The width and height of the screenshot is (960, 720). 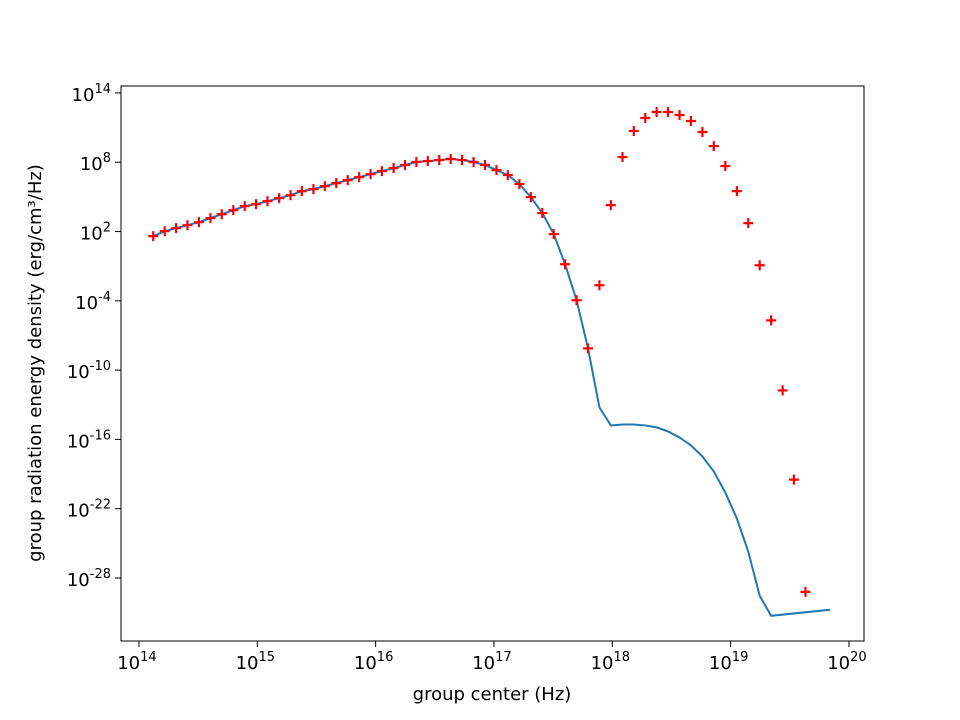 What do you see at coordinates (373, 662) in the screenshot?
I see `x-tick-label: 1016` at bounding box center [373, 662].